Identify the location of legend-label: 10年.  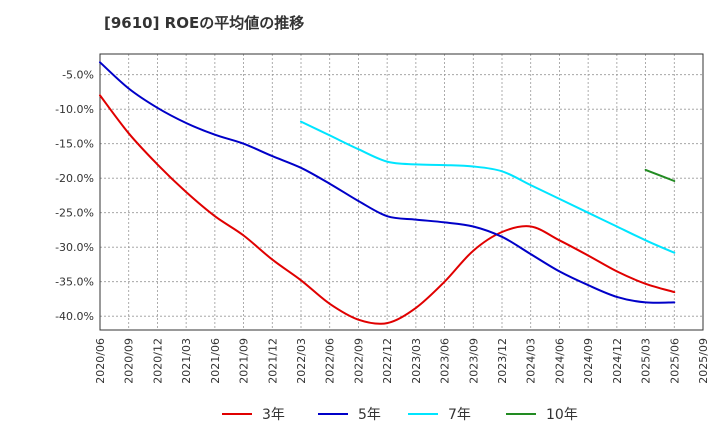
(562, 415).